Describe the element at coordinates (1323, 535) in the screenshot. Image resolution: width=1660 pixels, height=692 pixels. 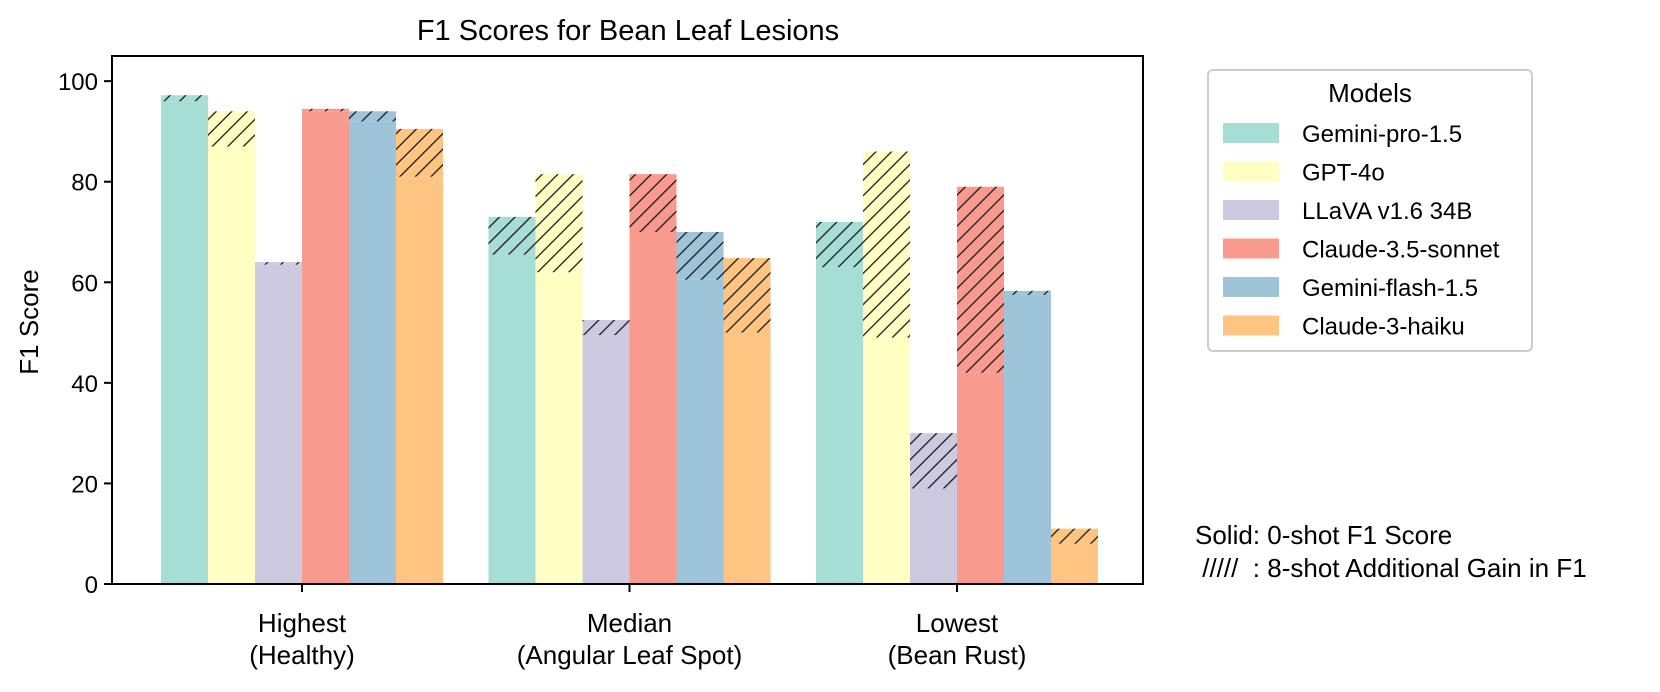
I see `solid-annotation: Solid: 0-shot F1 Score` at that location.